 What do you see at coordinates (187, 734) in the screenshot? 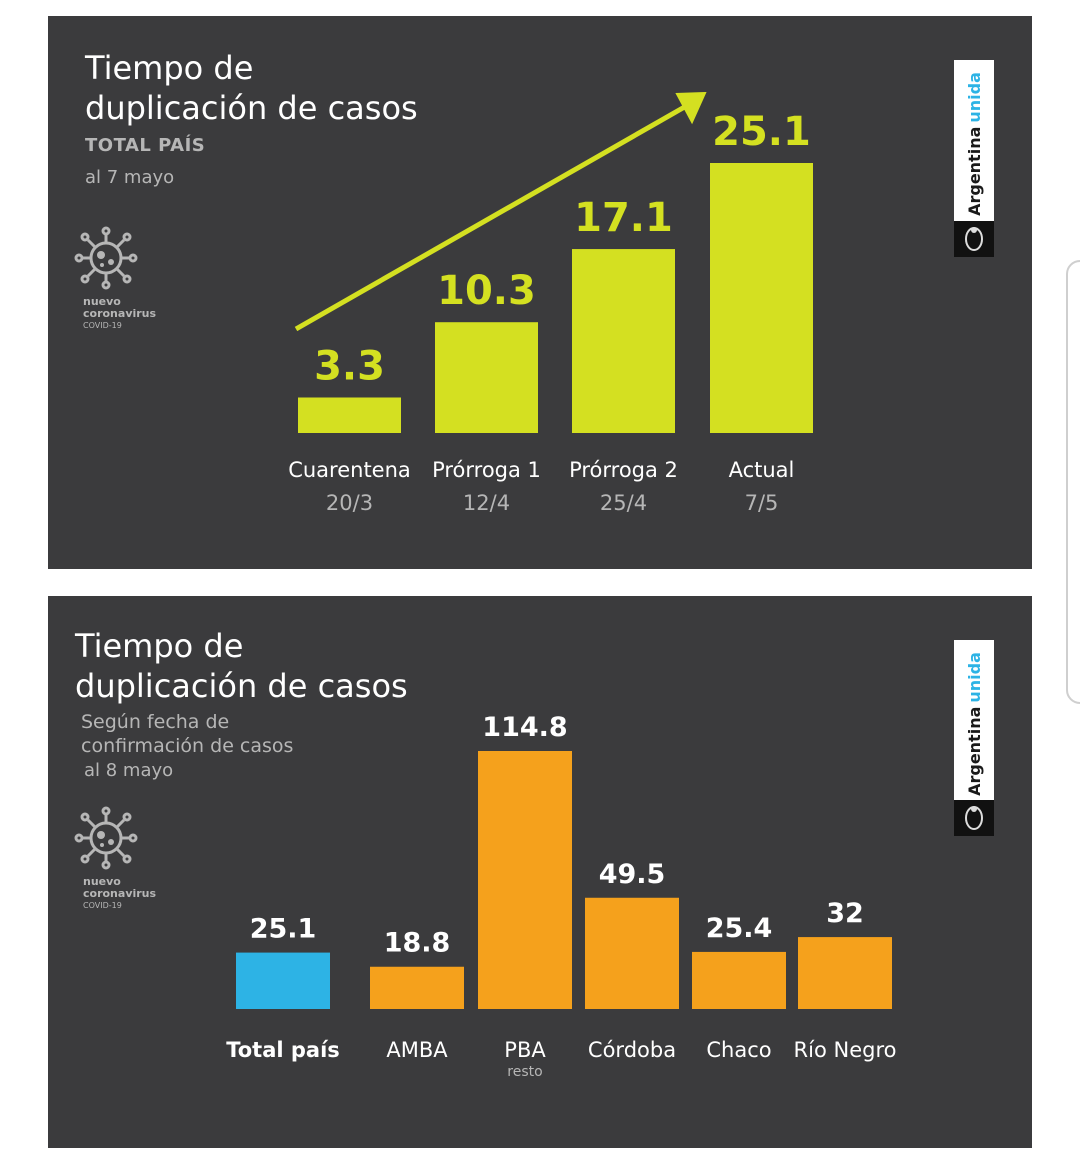
I see `chart-subtitle: Según fecha de confirmación de casos` at bounding box center [187, 734].